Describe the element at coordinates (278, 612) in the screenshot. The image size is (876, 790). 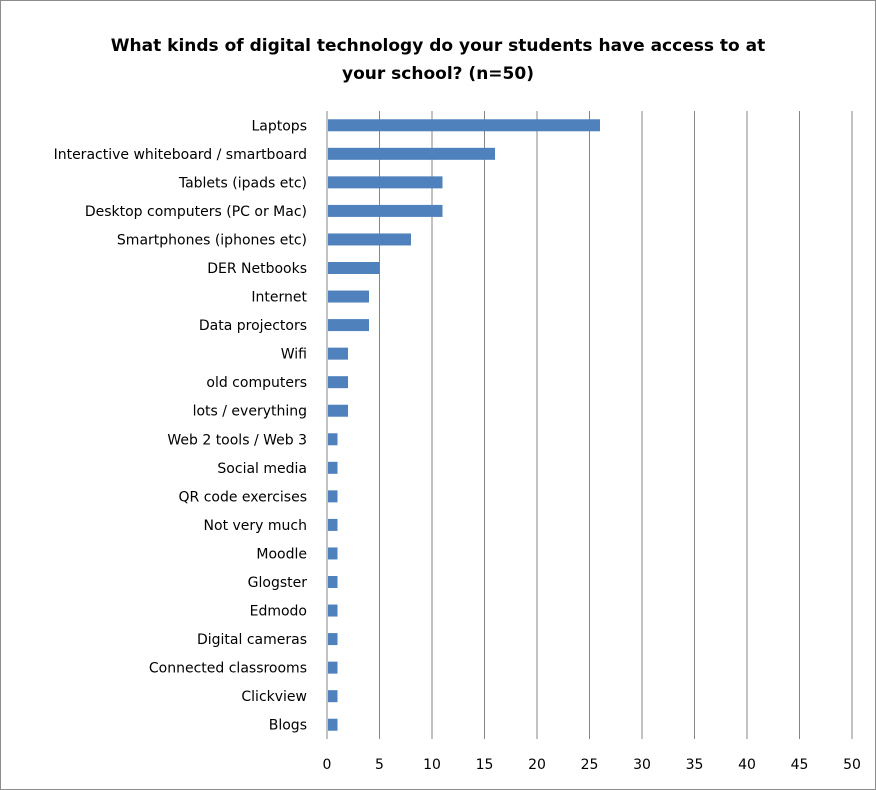
I see `category-label: Edmodo` at that location.